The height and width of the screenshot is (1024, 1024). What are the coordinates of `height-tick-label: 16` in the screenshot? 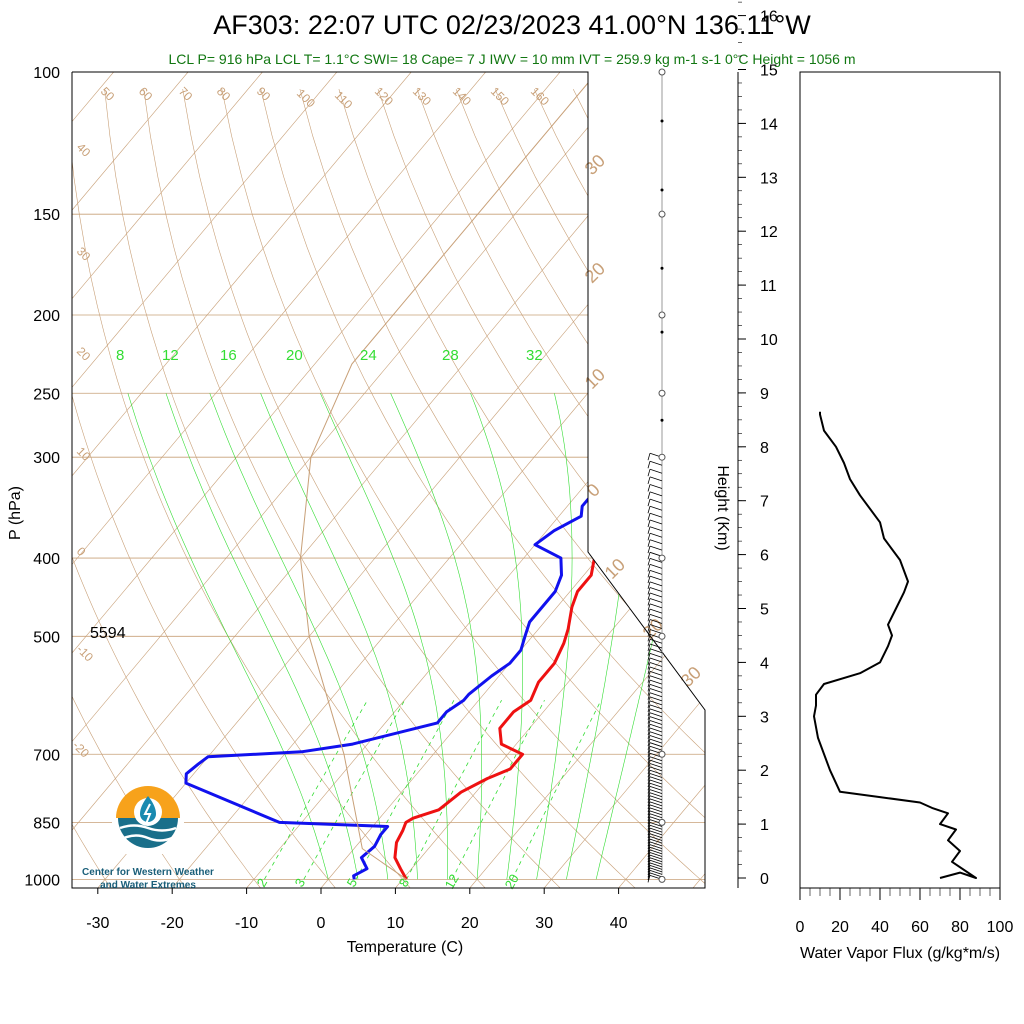 It's located at (769, 17).